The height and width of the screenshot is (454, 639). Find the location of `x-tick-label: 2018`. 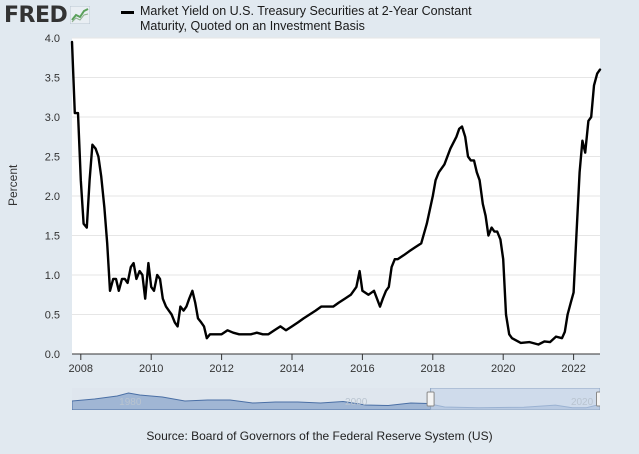

x-tick-label: 2018 is located at coordinates (433, 369).